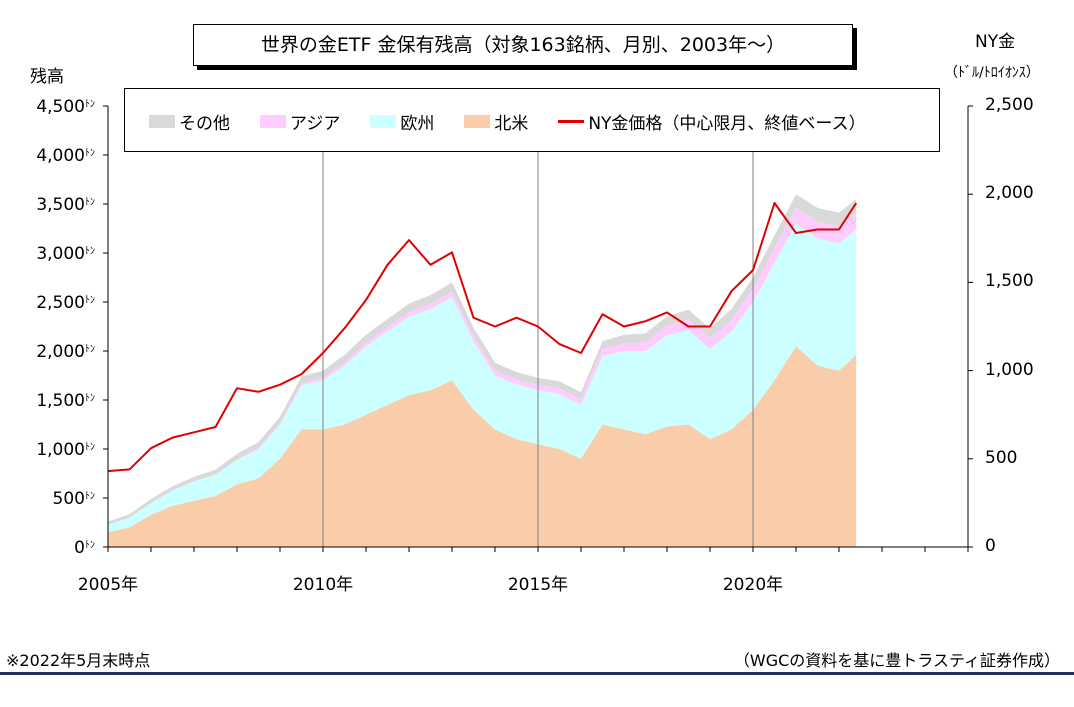  What do you see at coordinates (538, 585) in the screenshot?
I see `x-tick-label-2: 2015年` at bounding box center [538, 585].